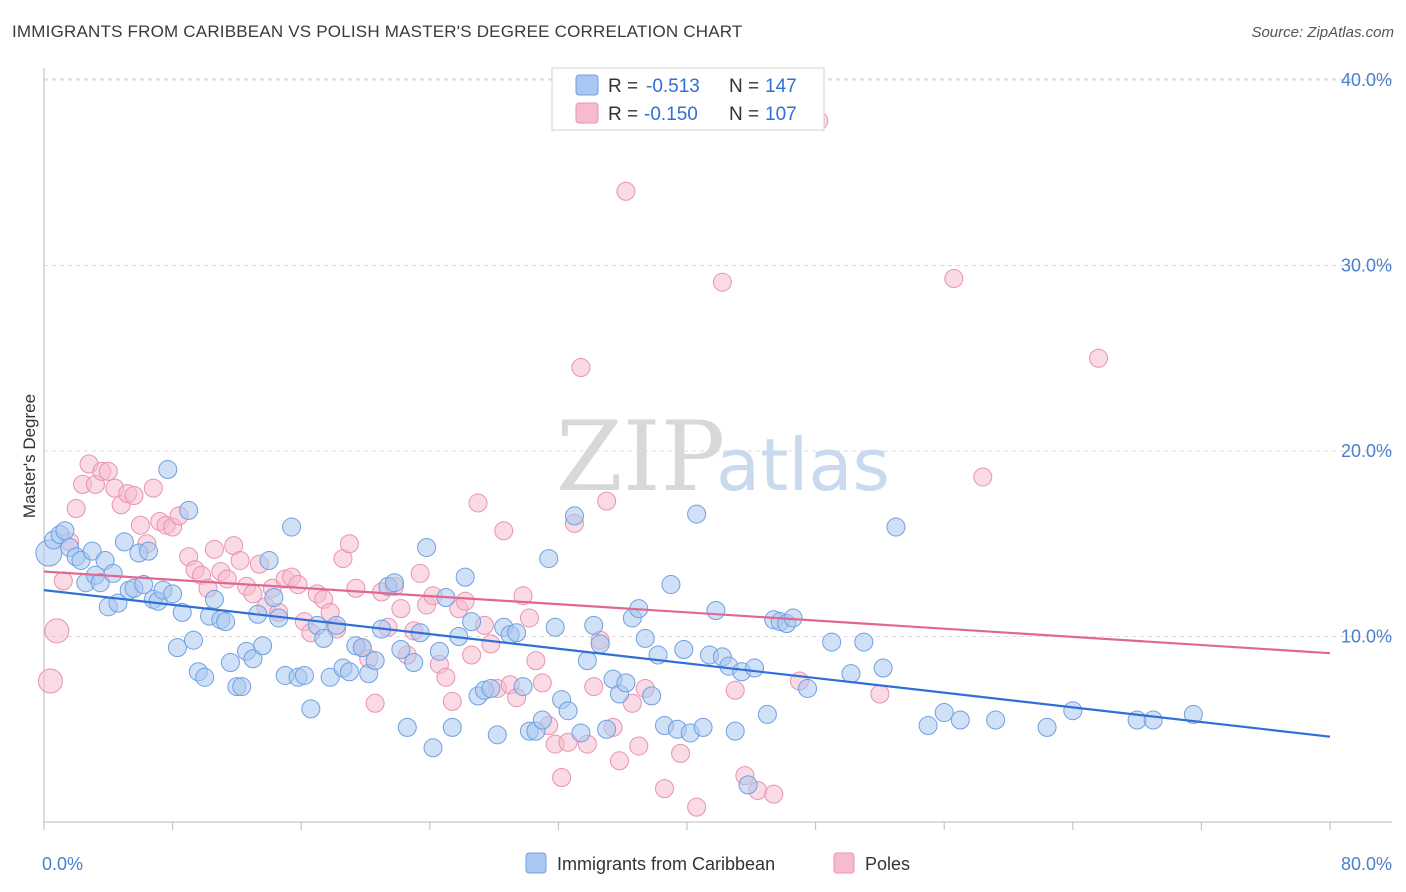  Describe the element at coordinates (587, 113) in the screenshot. I see `legend-swatch-pink` at that location.